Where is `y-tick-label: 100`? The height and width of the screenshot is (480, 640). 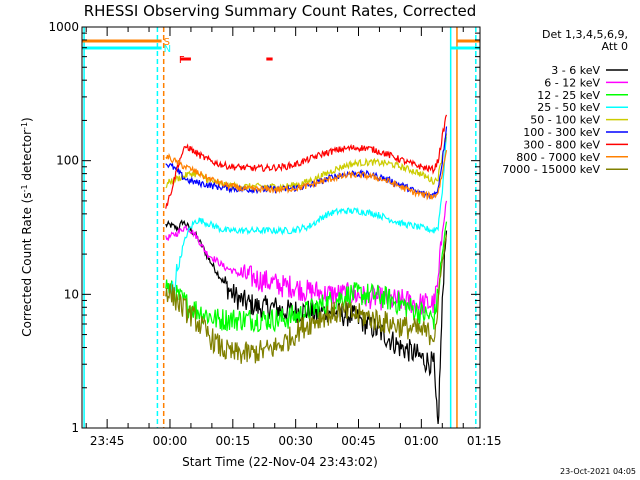
y-tick-label: 100 is located at coordinates (67, 161).